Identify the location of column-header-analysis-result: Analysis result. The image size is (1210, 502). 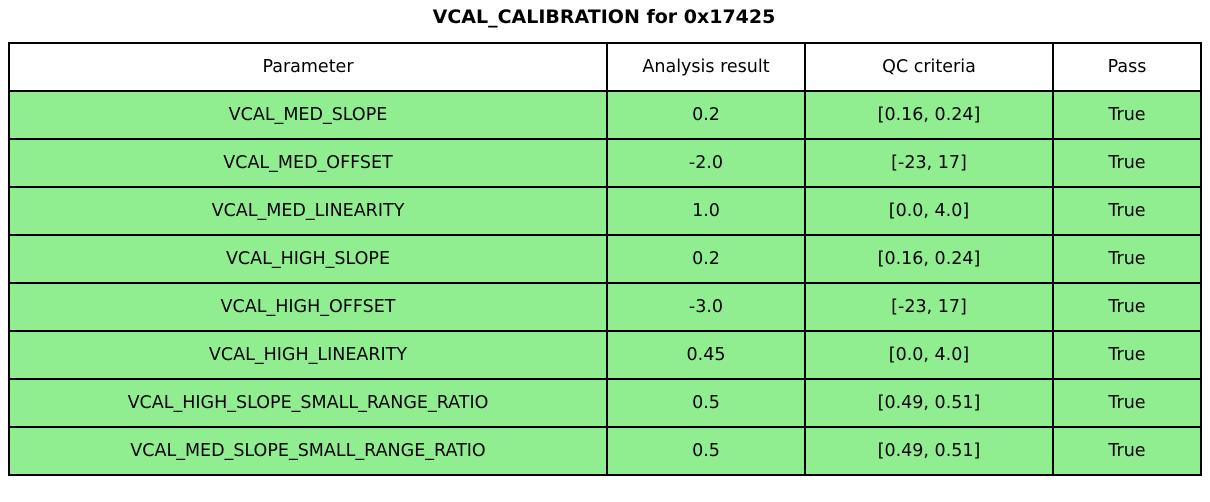
(706, 67).